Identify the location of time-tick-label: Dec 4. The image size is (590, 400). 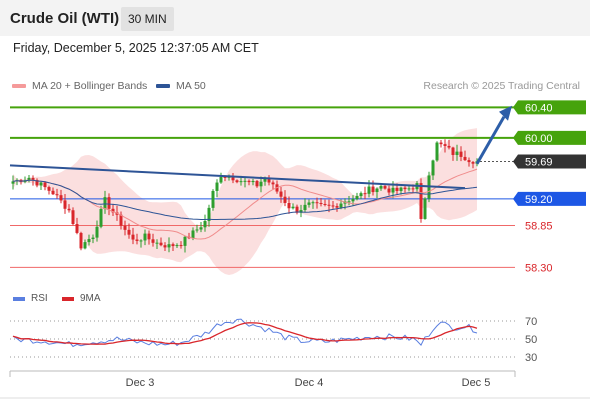
(309, 383).